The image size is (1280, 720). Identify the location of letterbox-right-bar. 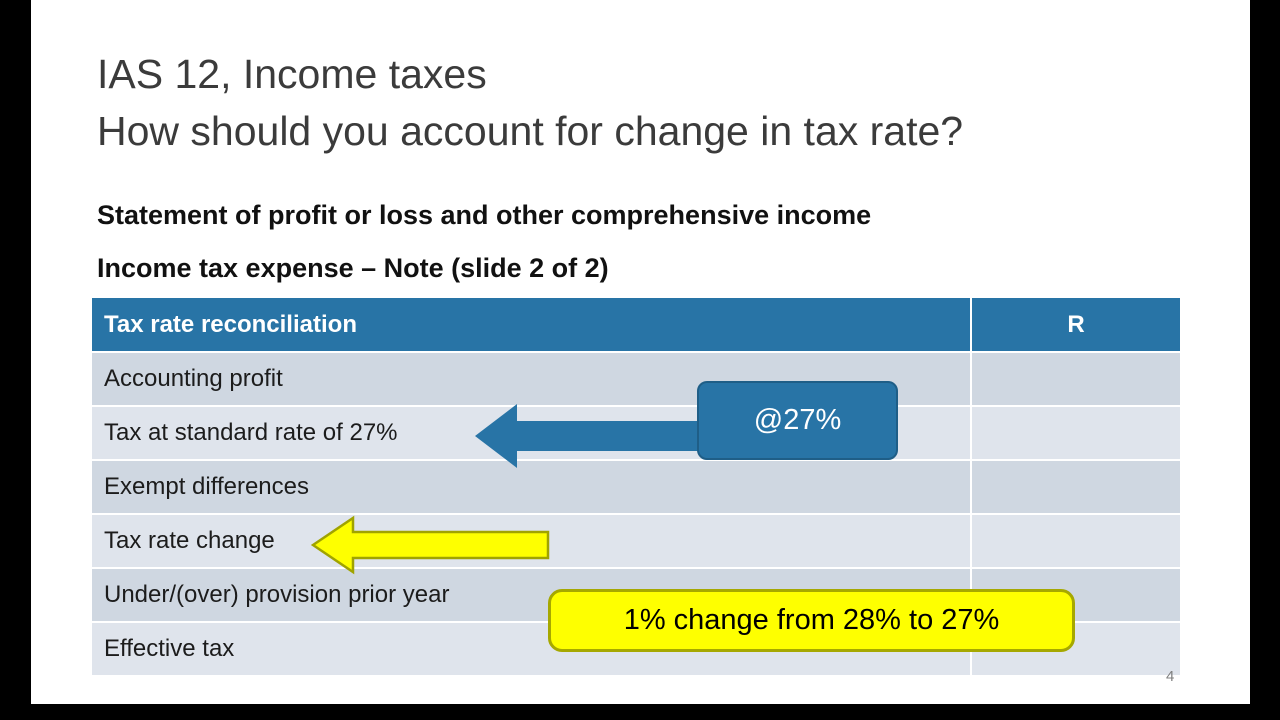
(1265, 360).